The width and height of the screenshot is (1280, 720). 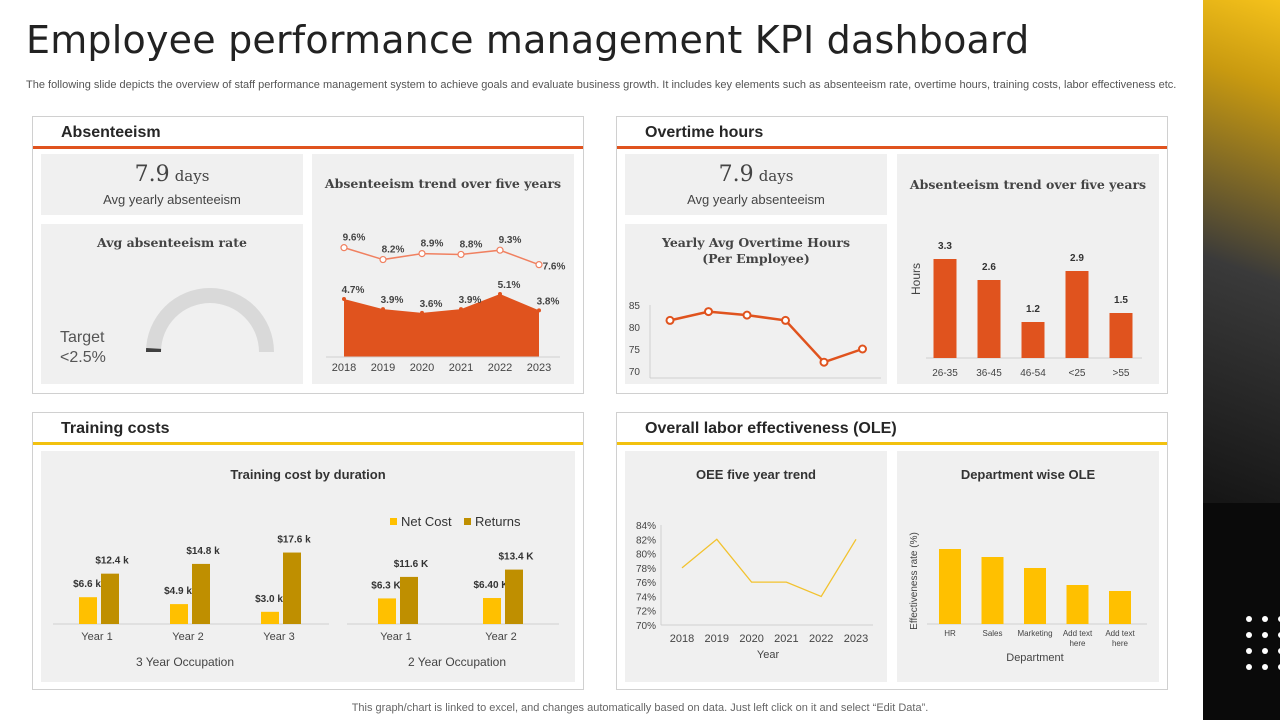 I want to click on gauge-target-value: <2.5%, so click(x=83, y=357).